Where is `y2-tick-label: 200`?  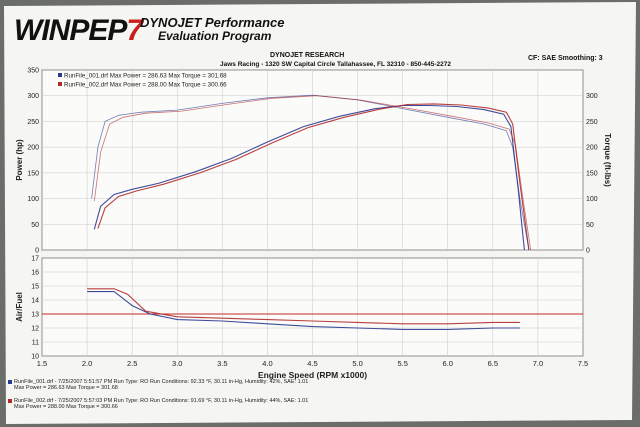 y2-tick-label: 200 is located at coordinates (592, 148).